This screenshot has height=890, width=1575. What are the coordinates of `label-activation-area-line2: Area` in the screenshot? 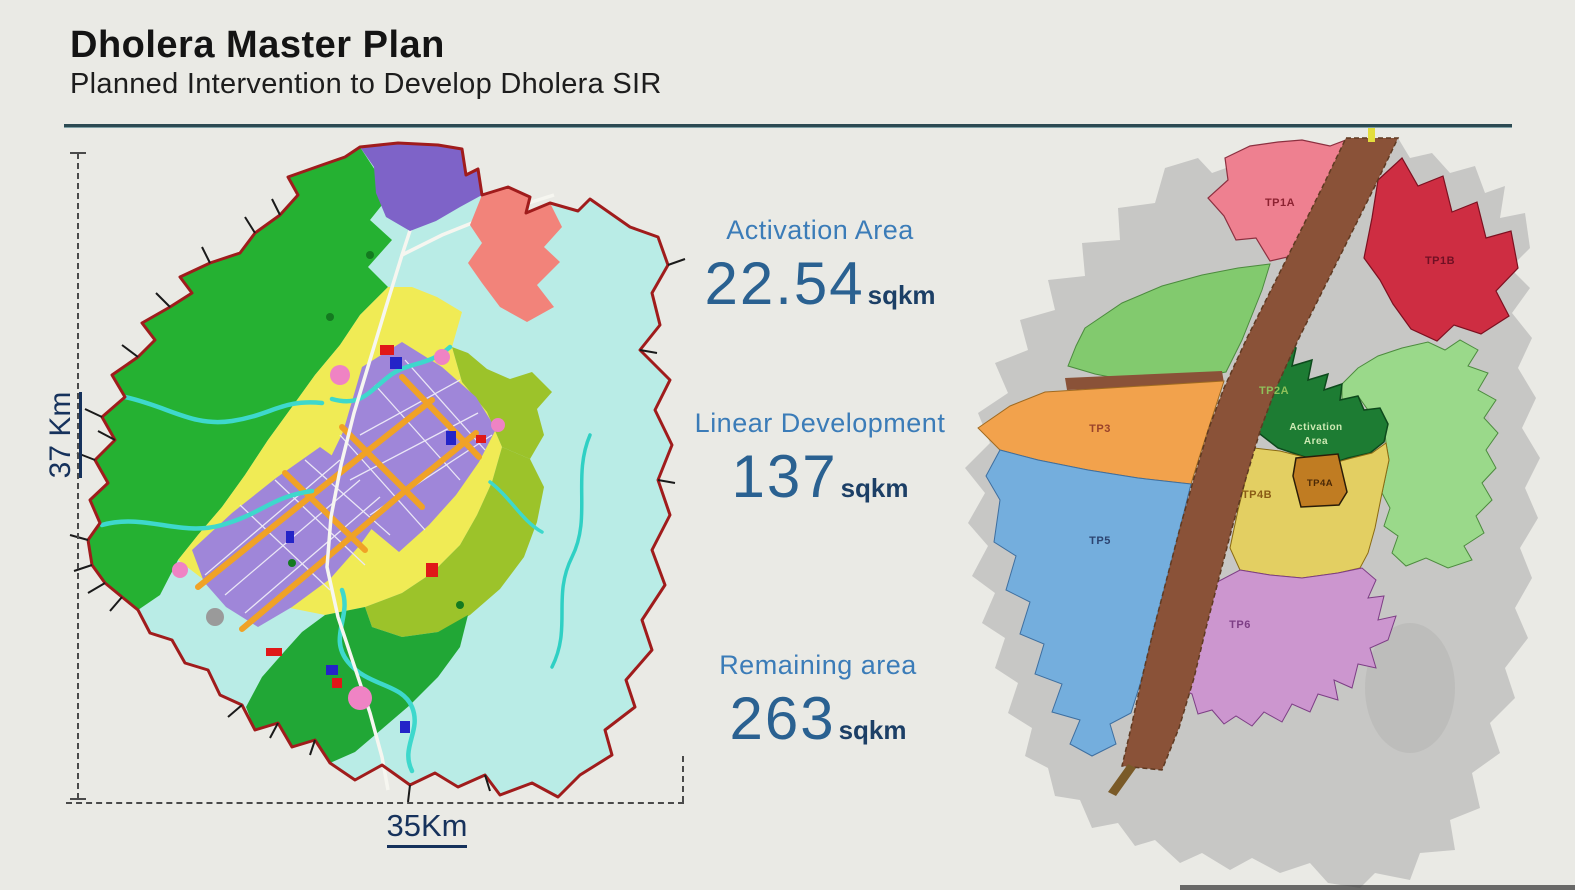 It's located at (1316, 441).